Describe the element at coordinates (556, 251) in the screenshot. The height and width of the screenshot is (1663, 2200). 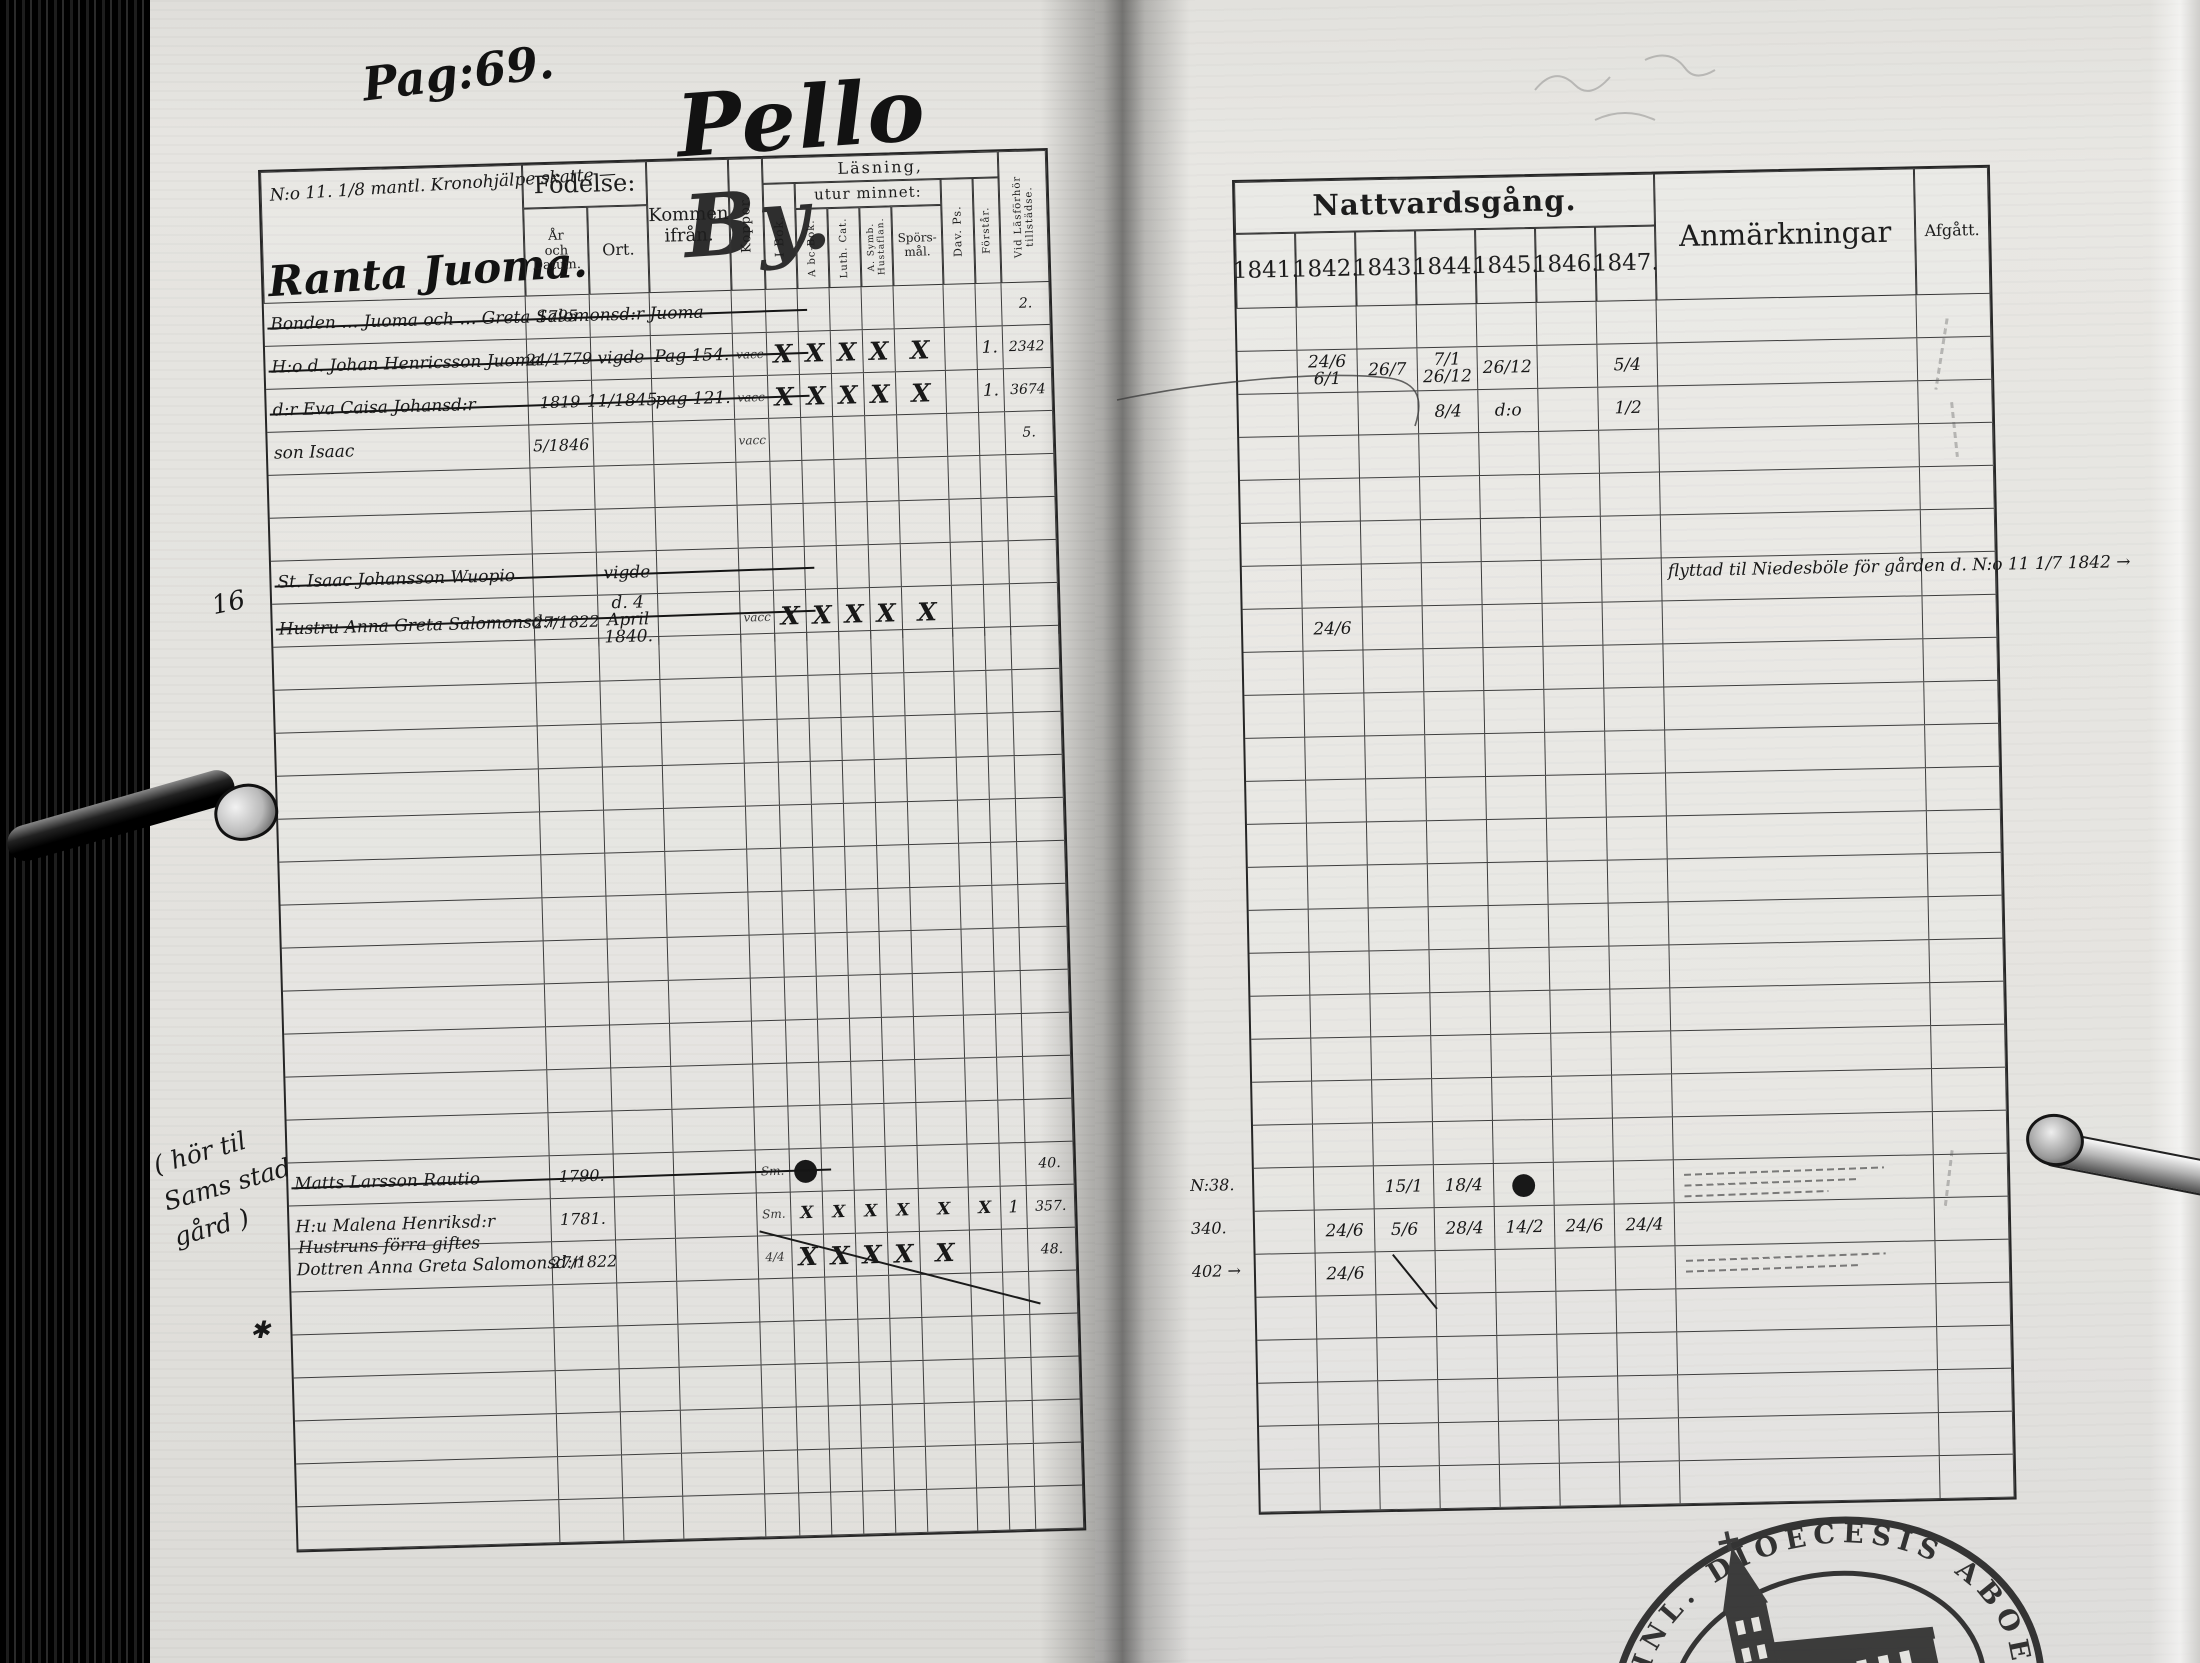
I see `header-ar-och-datum: År och Datum.` at that location.